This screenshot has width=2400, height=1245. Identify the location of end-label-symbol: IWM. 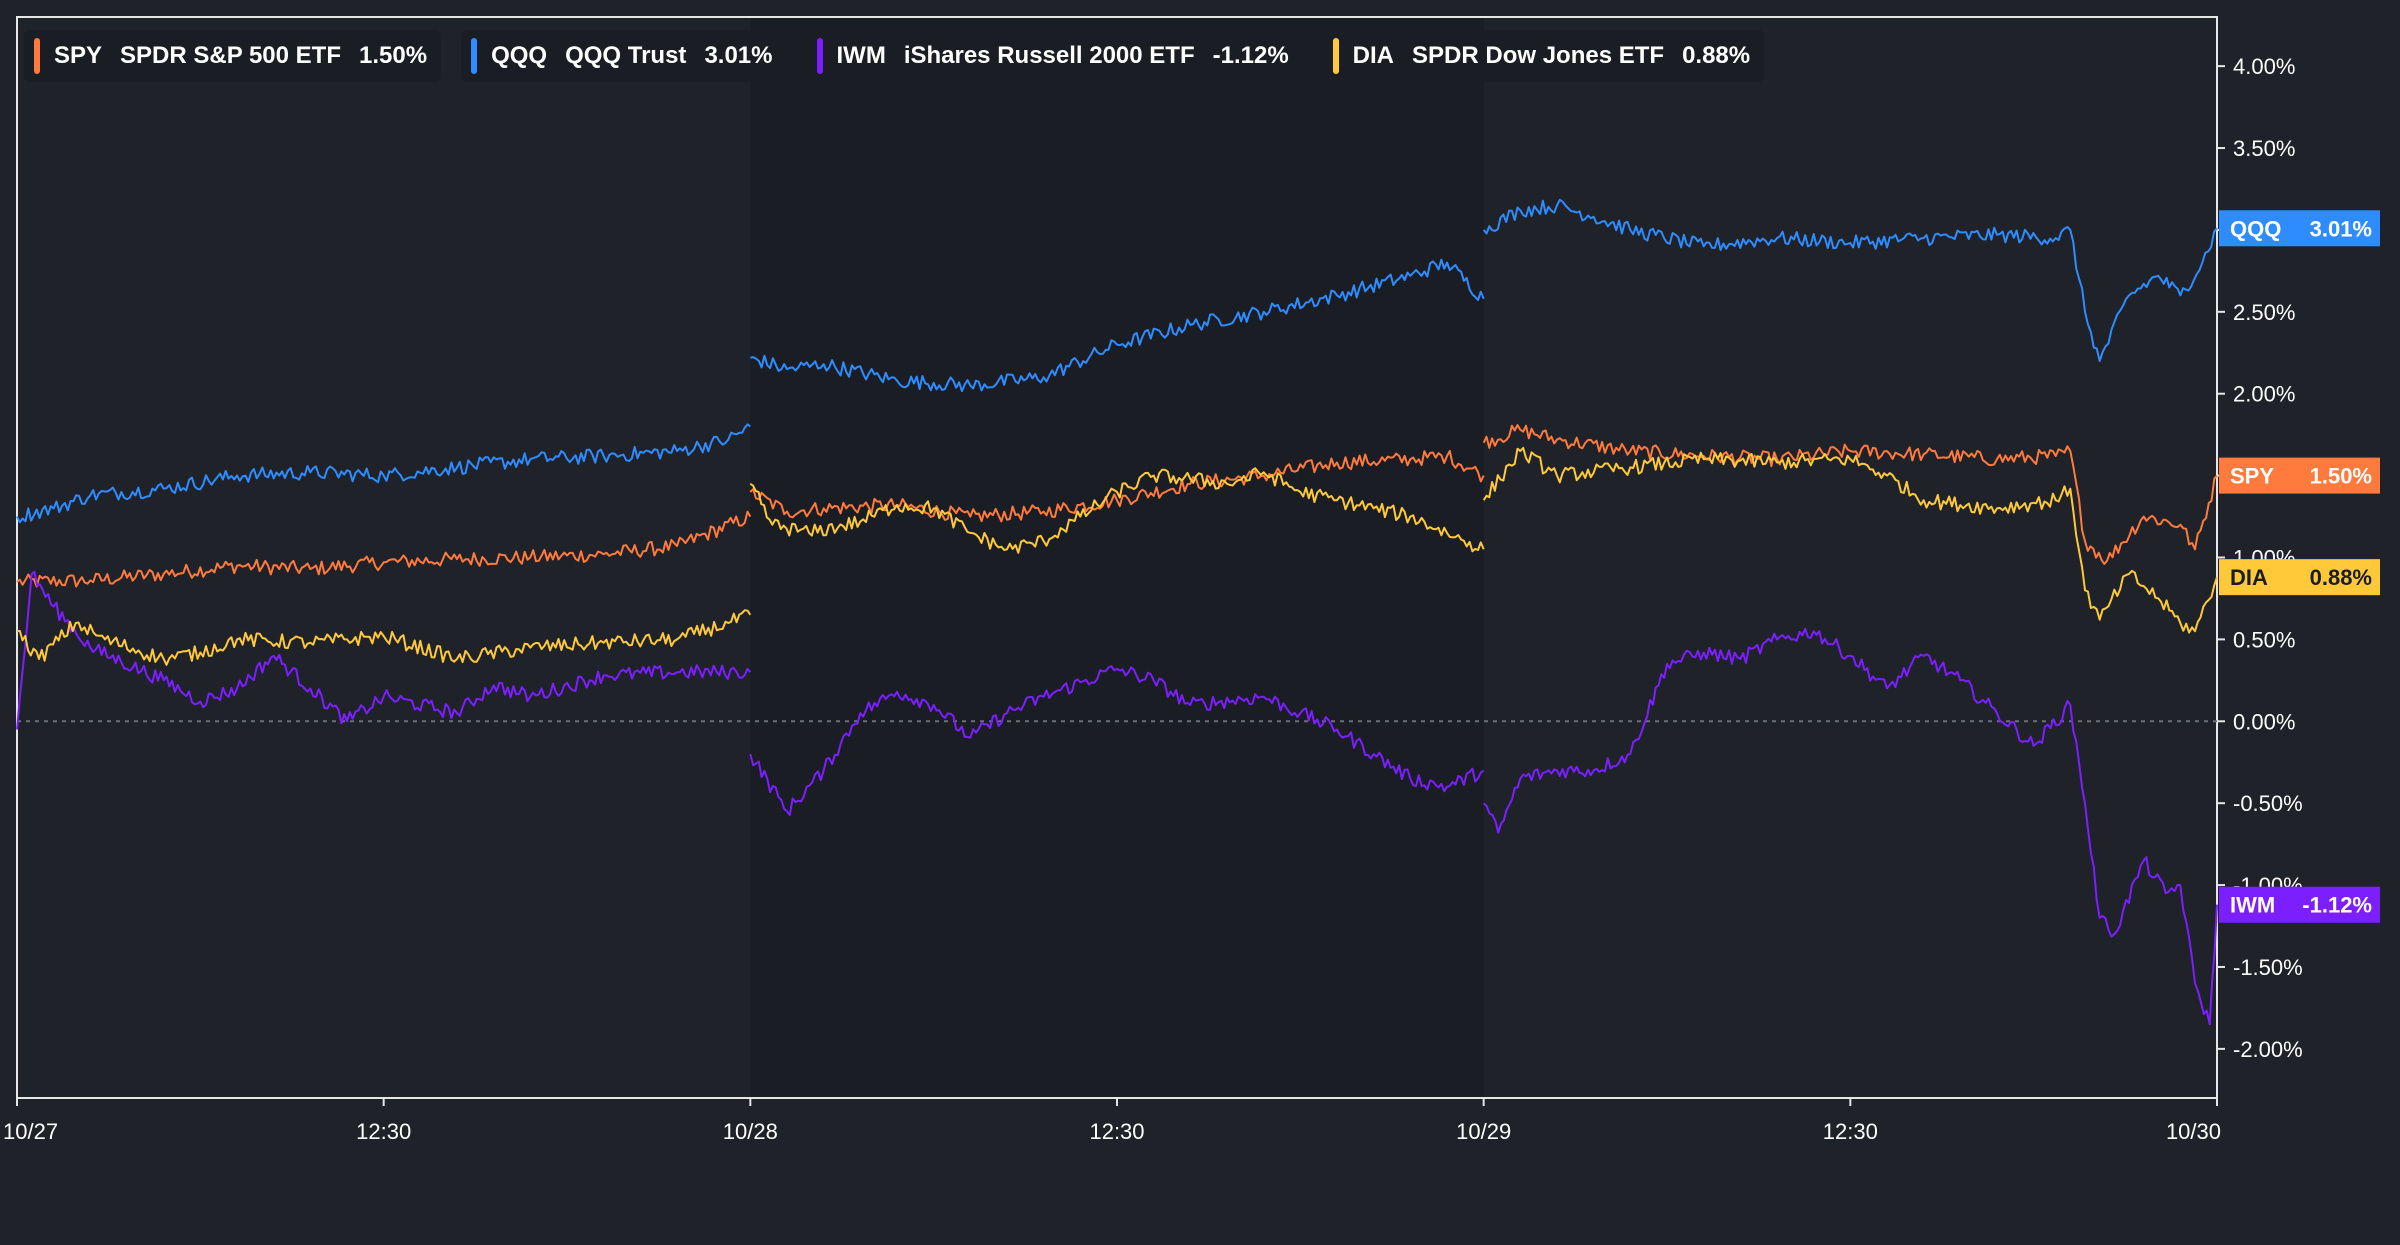
(2252, 905).